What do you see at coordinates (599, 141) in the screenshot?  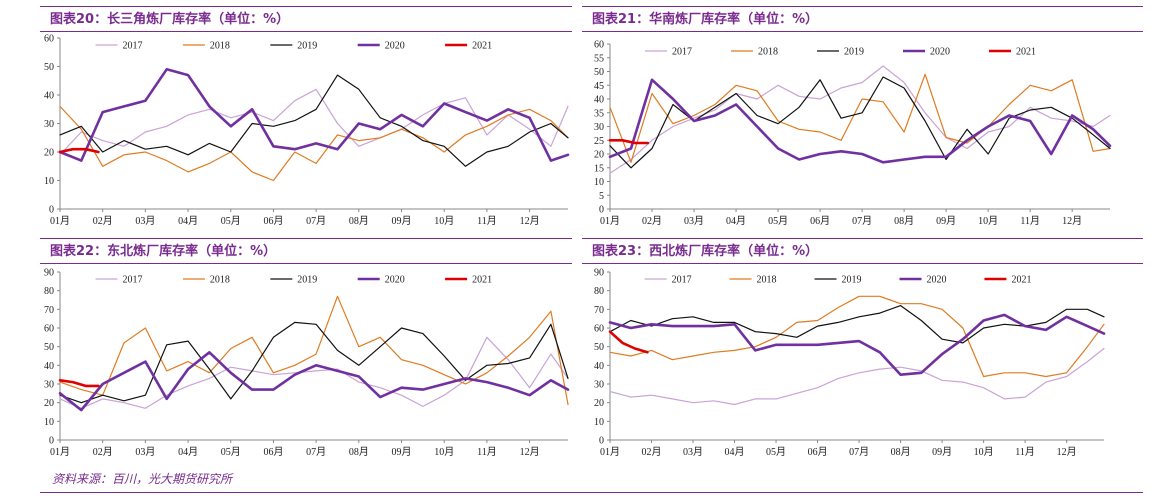 I see `y-tick-label: 25` at bounding box center [599, 141].